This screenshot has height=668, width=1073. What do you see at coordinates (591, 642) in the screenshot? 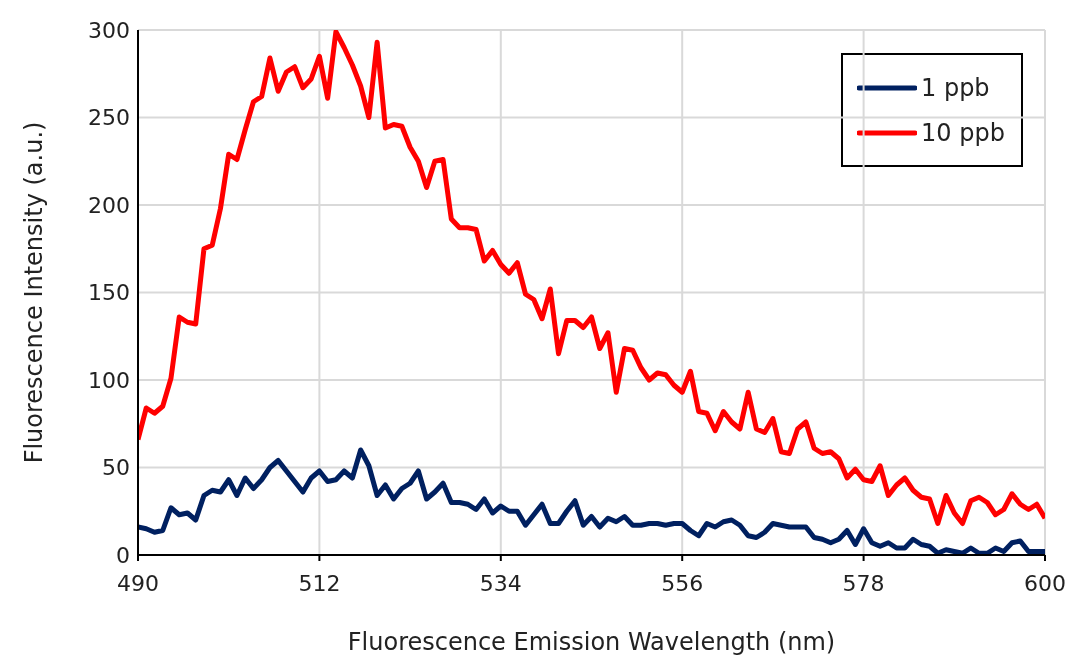
I see `x-axis-title: Fluorescence Emission Wavelength (nm)` at bounding box center [591, 642].